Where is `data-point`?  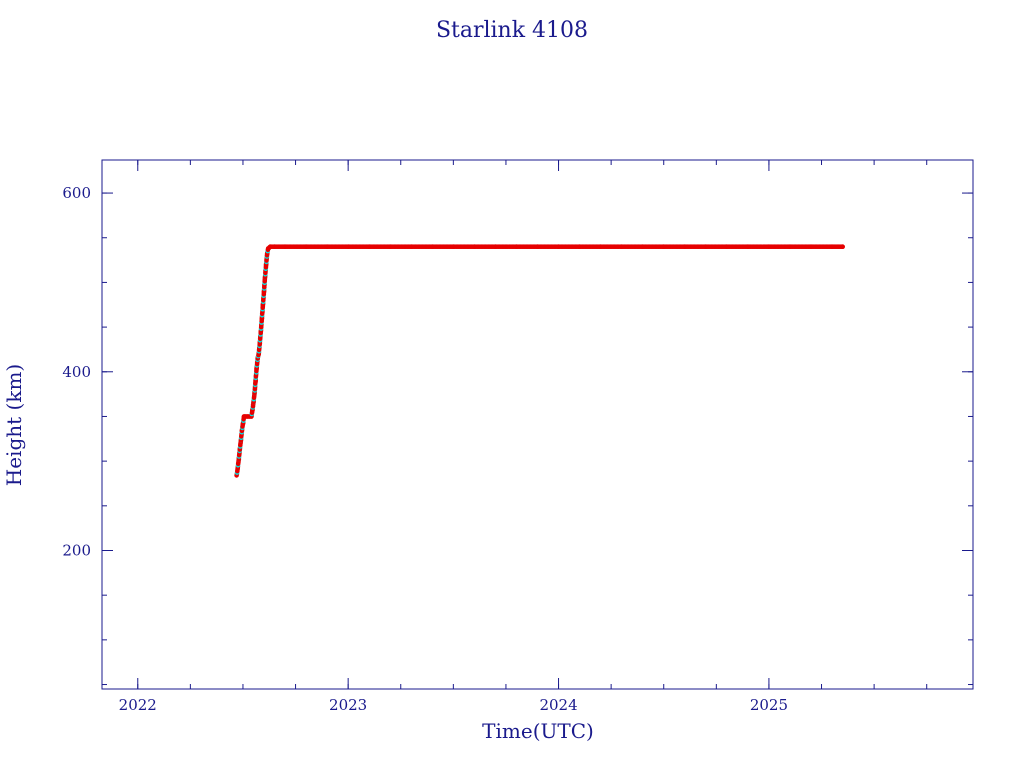
data-point is located at coordinates (842, 246).